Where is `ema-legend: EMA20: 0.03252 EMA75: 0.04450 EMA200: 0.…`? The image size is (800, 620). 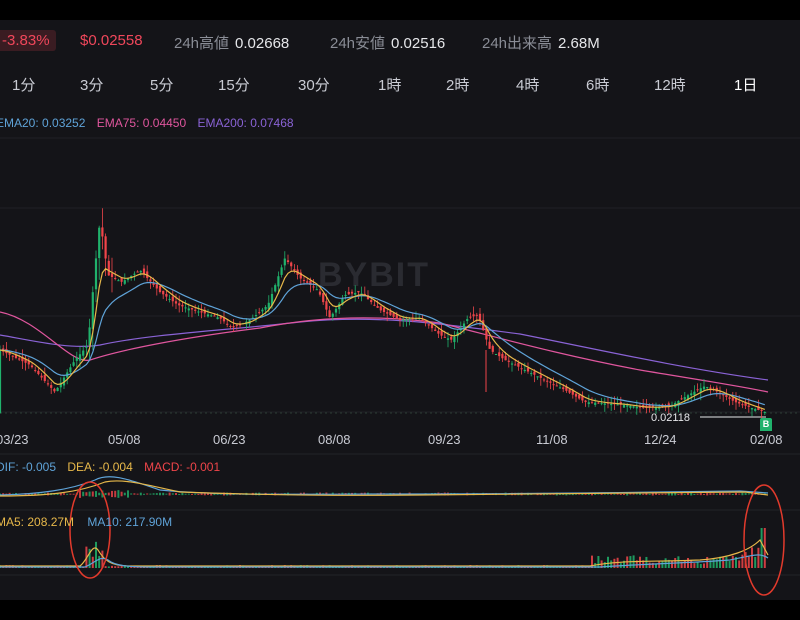 ema-legend: EMA20: 0.03252 EMA75: 0.04450 EMA200: 0.… is located at coordinates (151, 123).